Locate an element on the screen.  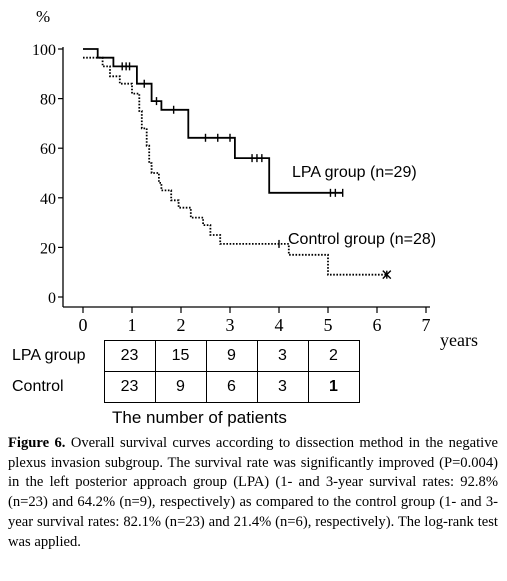
y-tick-label: 0 is located at coordinates (52, 298).